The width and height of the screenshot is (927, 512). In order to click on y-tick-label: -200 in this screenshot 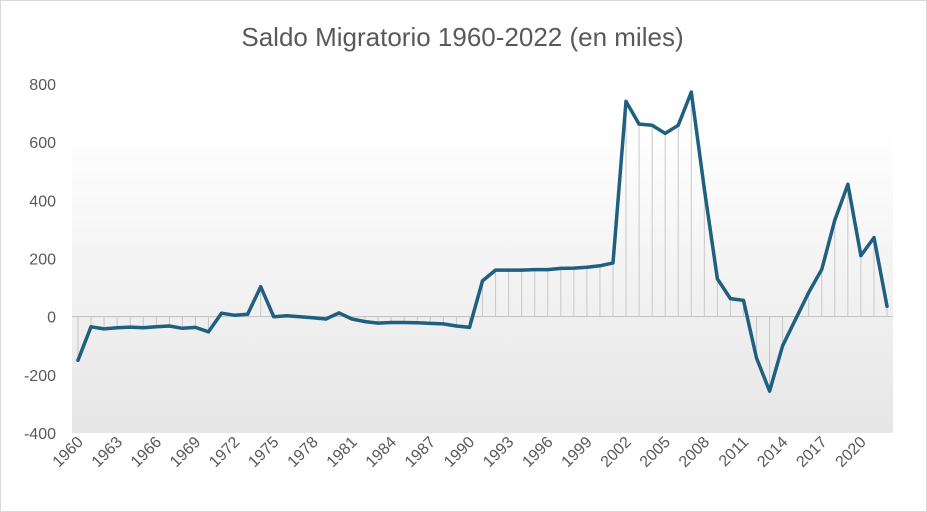, I will do `click(40, 376)`.